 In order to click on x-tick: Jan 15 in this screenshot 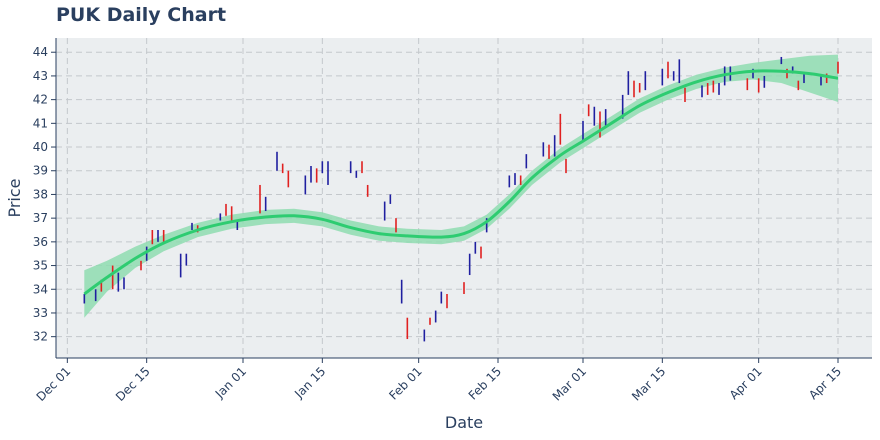, I will do `click(309, 379)`.